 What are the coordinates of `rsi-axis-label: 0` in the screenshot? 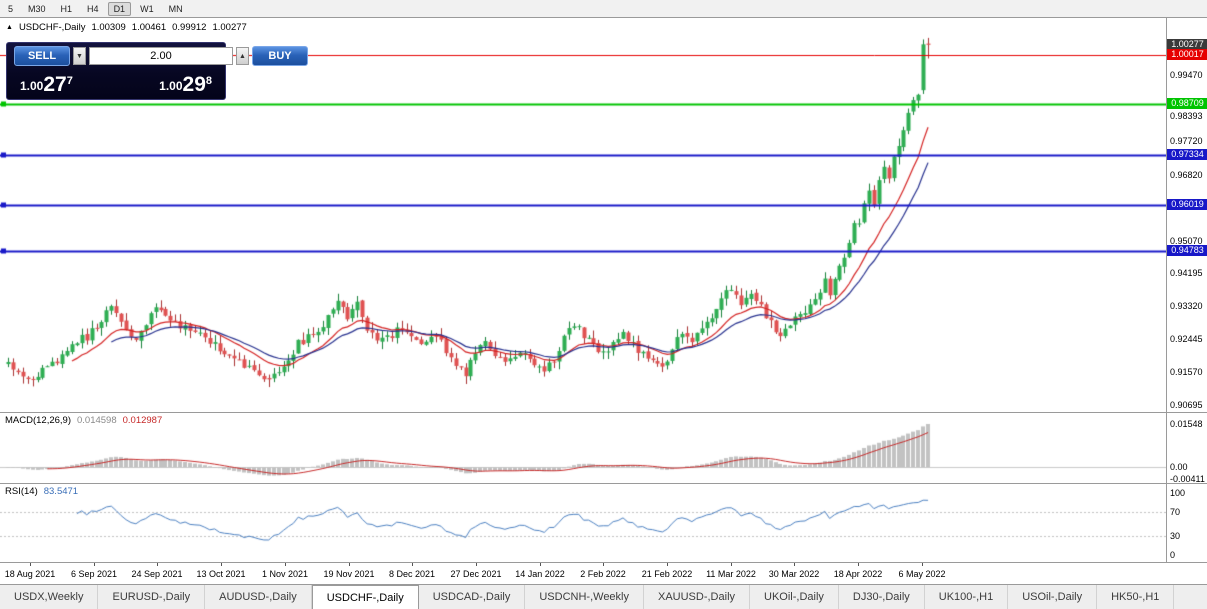 It's located at (1173, 555).